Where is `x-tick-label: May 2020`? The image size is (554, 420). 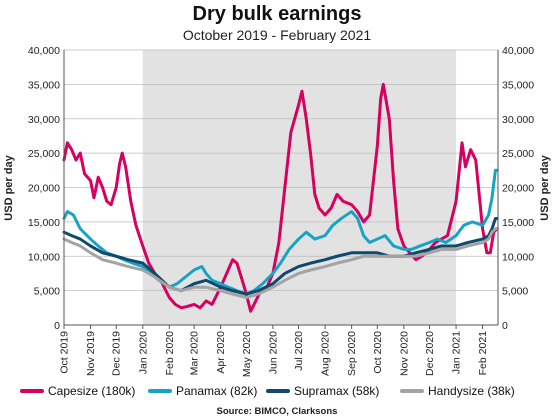 x-tick-label: May 2020 is located at coordinates (247, 354).